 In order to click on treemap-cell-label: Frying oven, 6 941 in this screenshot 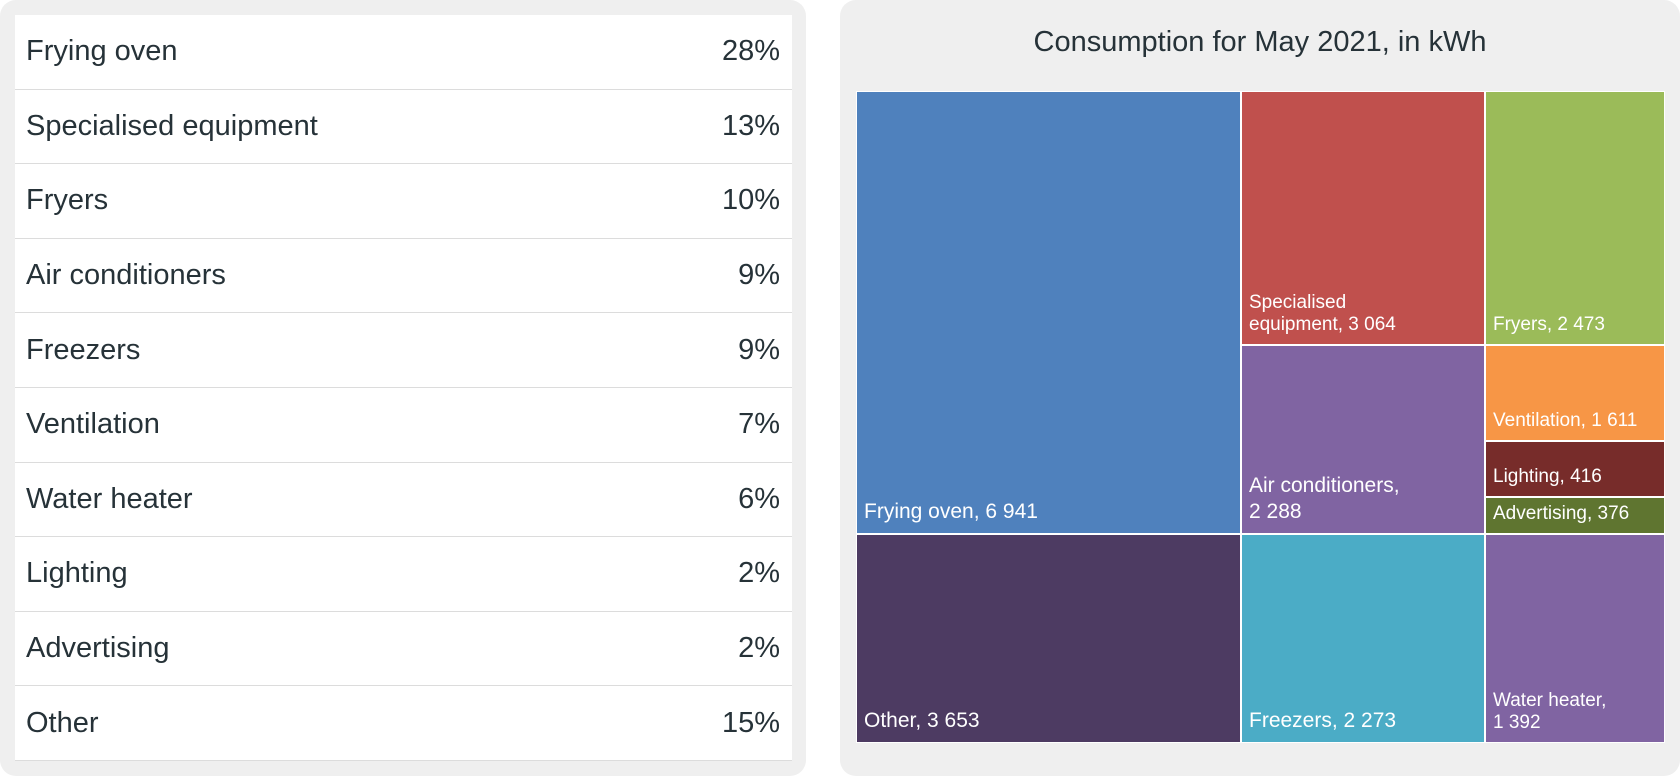, I will do `click(951, 511)`.